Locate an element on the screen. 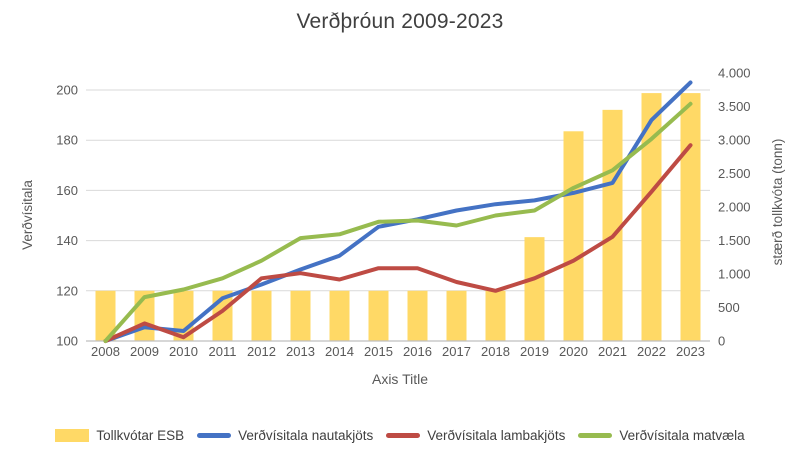 The width and height of the screenshot is (800, 460). x-tick-label: 2015 is located at coordinates (378, 351).